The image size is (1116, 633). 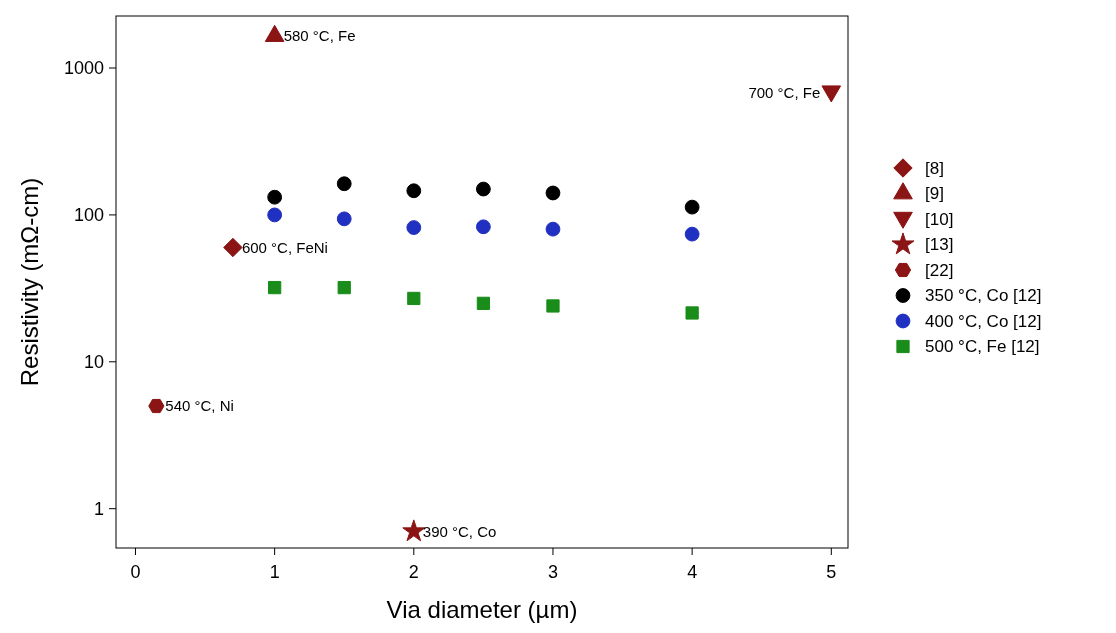 I want to click on annotation: 580 °C, Fe, so click(x=319, y=36).